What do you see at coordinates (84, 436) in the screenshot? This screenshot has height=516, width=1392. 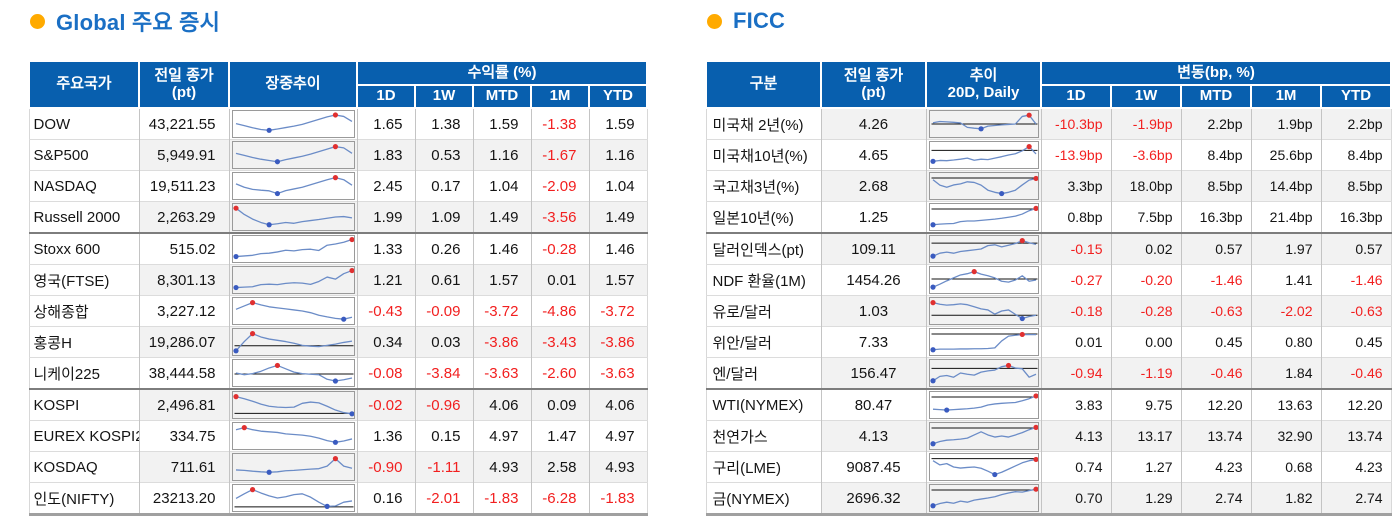 I see `row-label: EUREX KOSPI200` at bounding box center [84, 436].